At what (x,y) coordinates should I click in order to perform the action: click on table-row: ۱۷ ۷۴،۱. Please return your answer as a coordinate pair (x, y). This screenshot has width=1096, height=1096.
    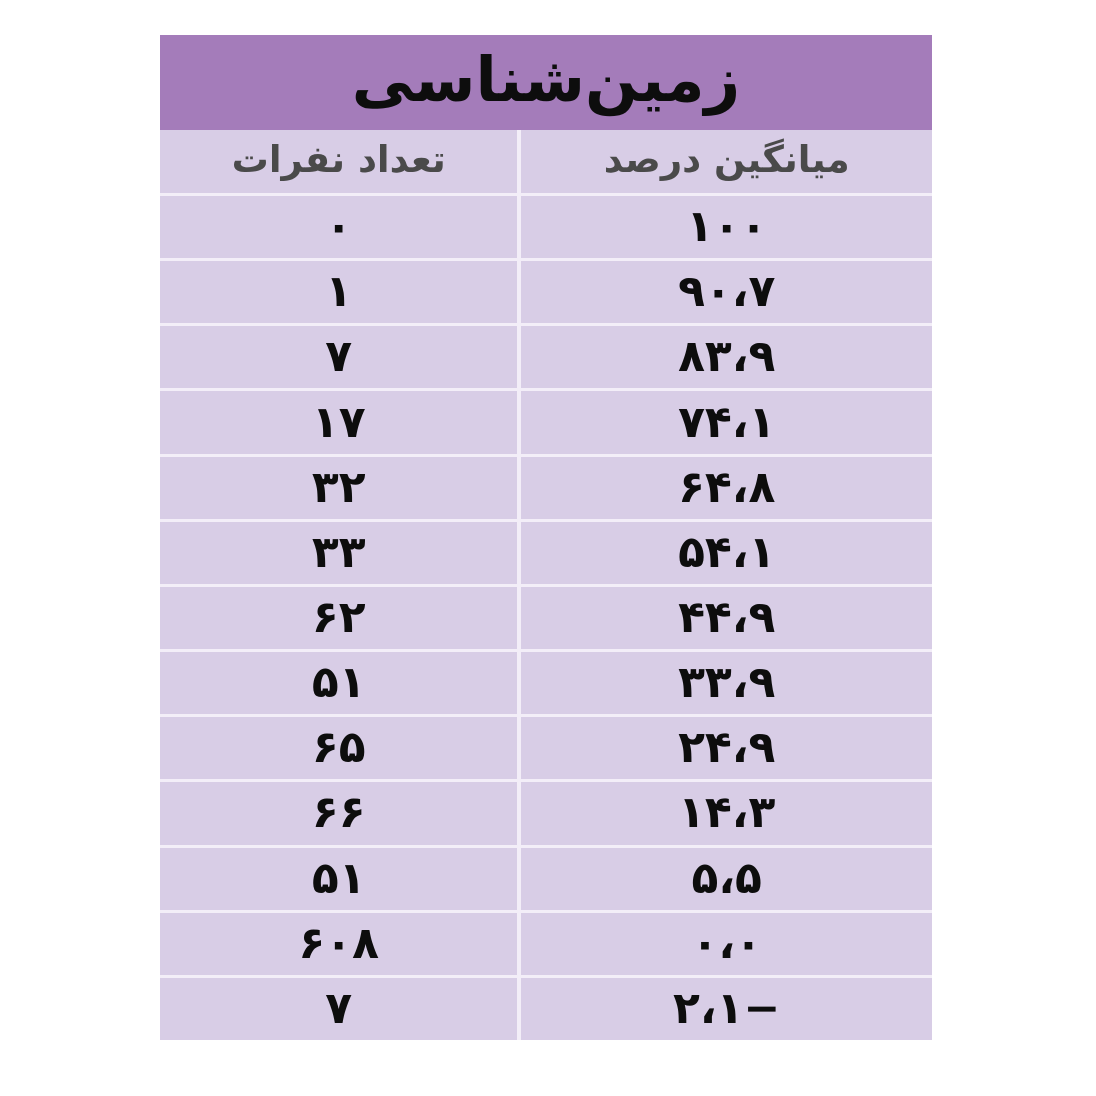
    Looking at the image, I should click on (546, 421).